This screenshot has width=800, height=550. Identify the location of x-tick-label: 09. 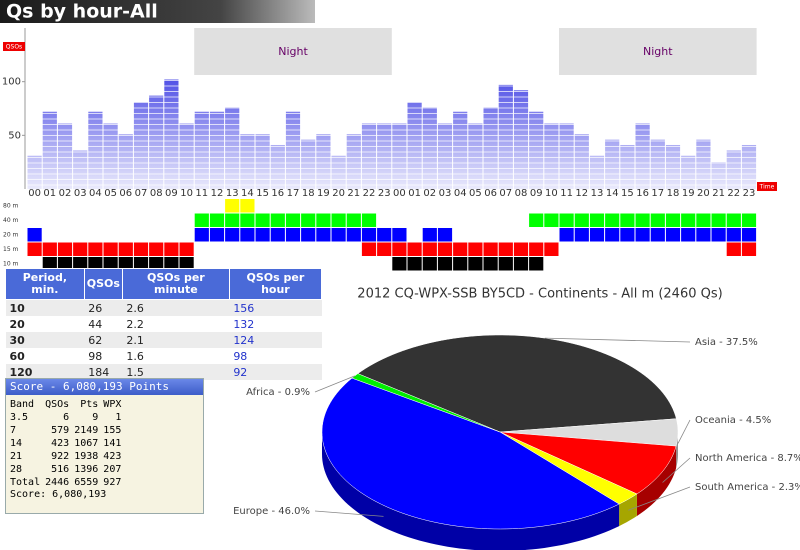
(536, 193).